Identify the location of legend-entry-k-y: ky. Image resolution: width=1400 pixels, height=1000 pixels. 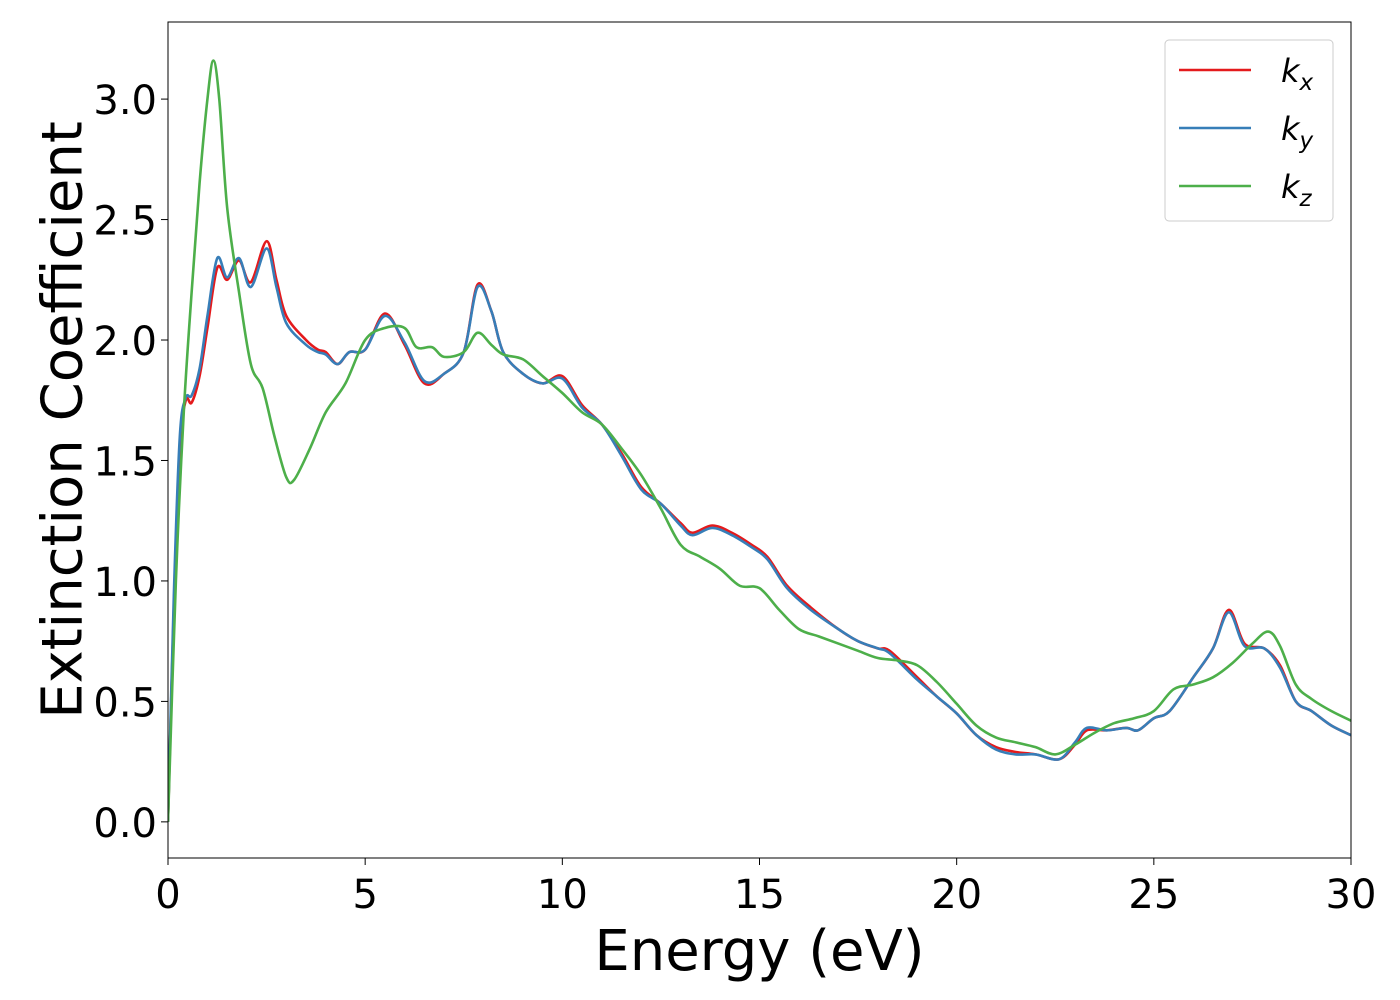
(1246, 132).